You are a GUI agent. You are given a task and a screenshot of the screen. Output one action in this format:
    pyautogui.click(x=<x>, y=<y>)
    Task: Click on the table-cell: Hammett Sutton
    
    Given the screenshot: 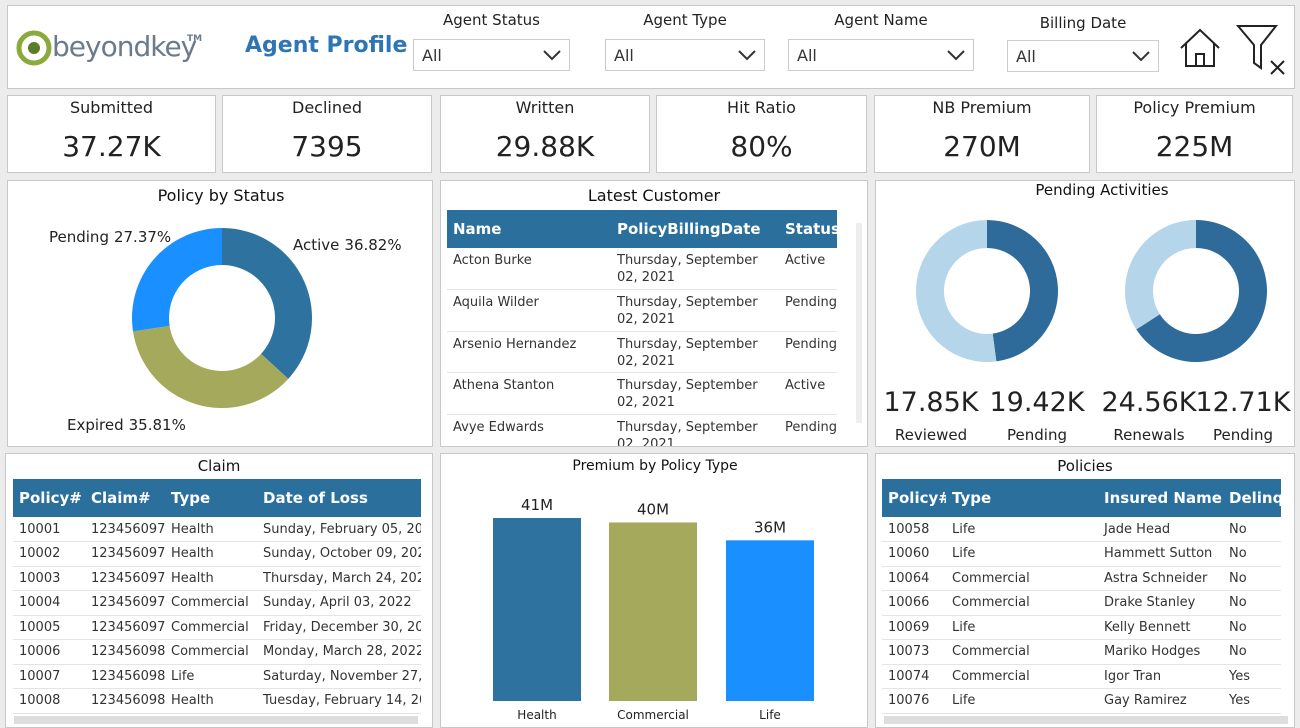 What is the action you would take?
    pyautogui.click(x=1160, y=554)
    